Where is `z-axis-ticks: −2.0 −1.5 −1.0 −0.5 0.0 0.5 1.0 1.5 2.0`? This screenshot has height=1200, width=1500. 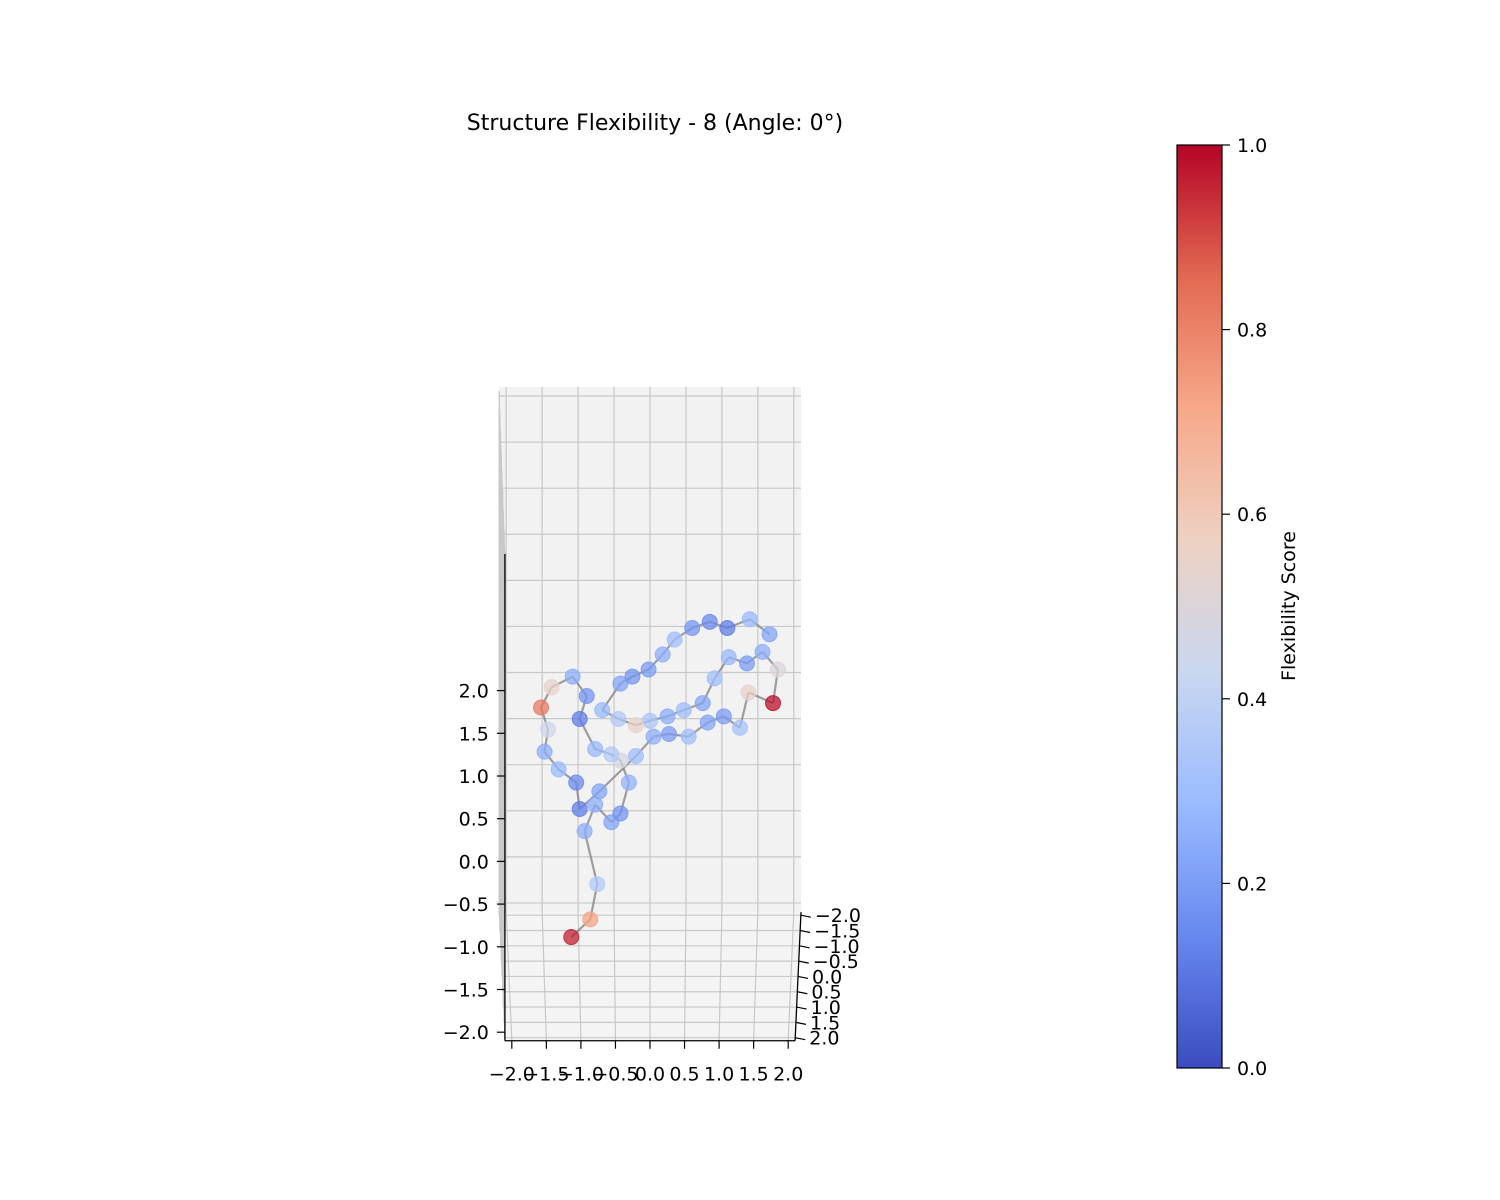
z-axis-ticks: −2.0 −1.5 −1.0 −0.5 0.0 0.5 1.0 1.5 2.0 is located at coordinates (474, 862).